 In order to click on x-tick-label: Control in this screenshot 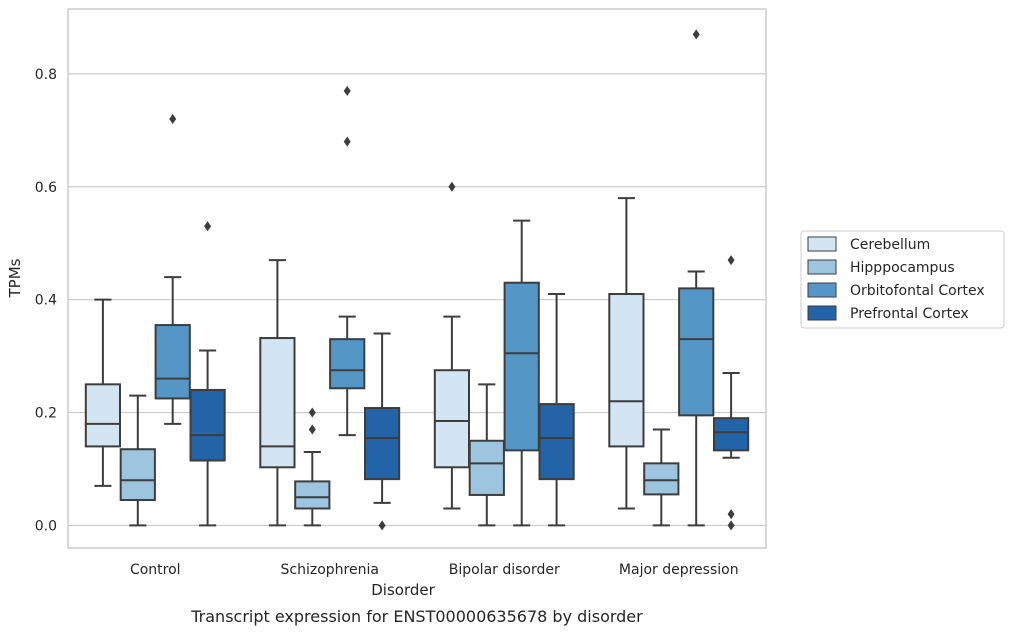, I will do `click(155, 570)`.